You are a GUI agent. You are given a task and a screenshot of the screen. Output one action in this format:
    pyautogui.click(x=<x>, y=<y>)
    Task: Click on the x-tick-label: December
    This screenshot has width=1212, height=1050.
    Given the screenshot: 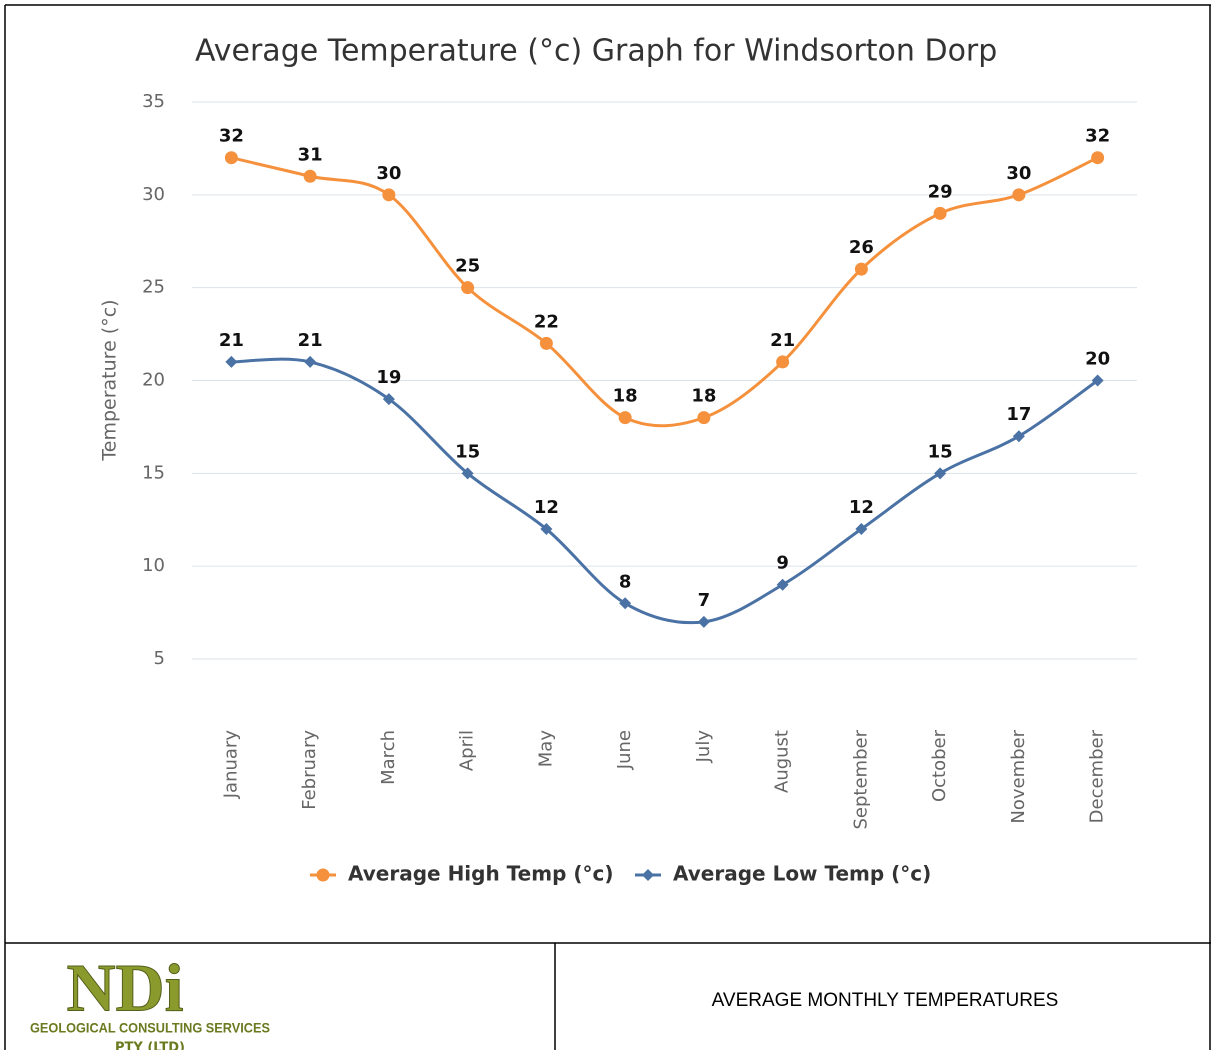 What is the action you would take?
    pyautogui.click(x=1097, y=776)
    